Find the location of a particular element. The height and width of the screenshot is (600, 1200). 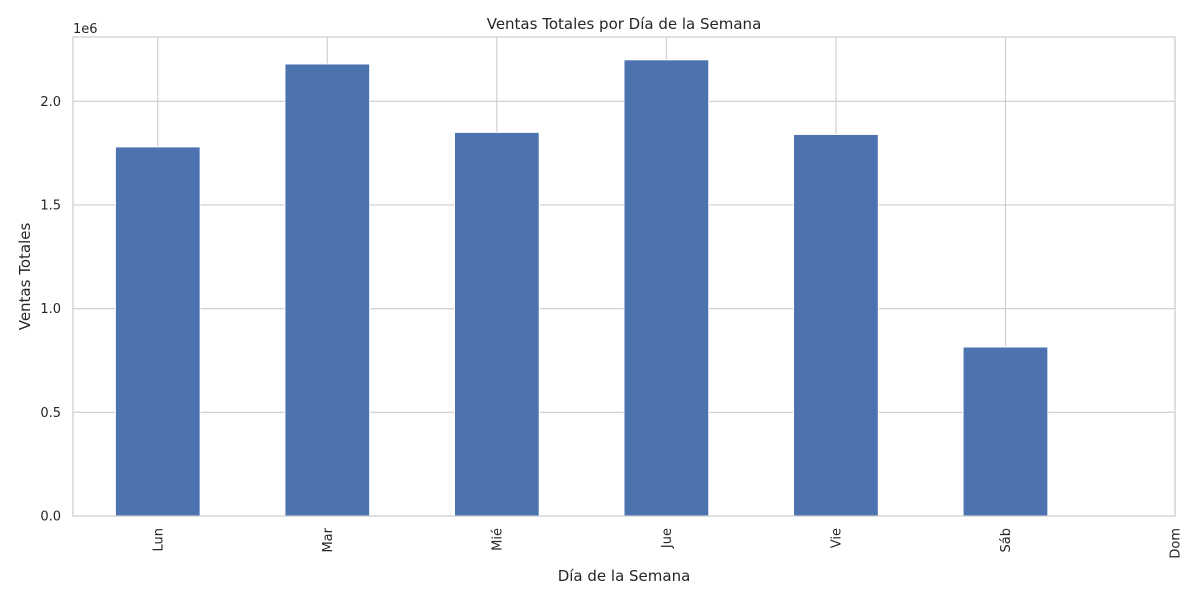

x-tick-label: Jue is located at coordinates (667, 538).